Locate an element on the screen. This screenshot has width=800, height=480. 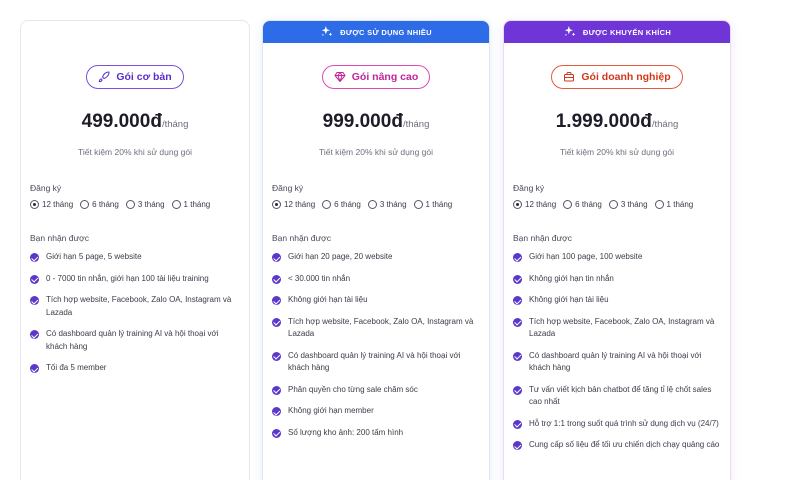
feature-item: Số lượng kho ảnh: 200 tấm hình is located at coordinates (375, 433).